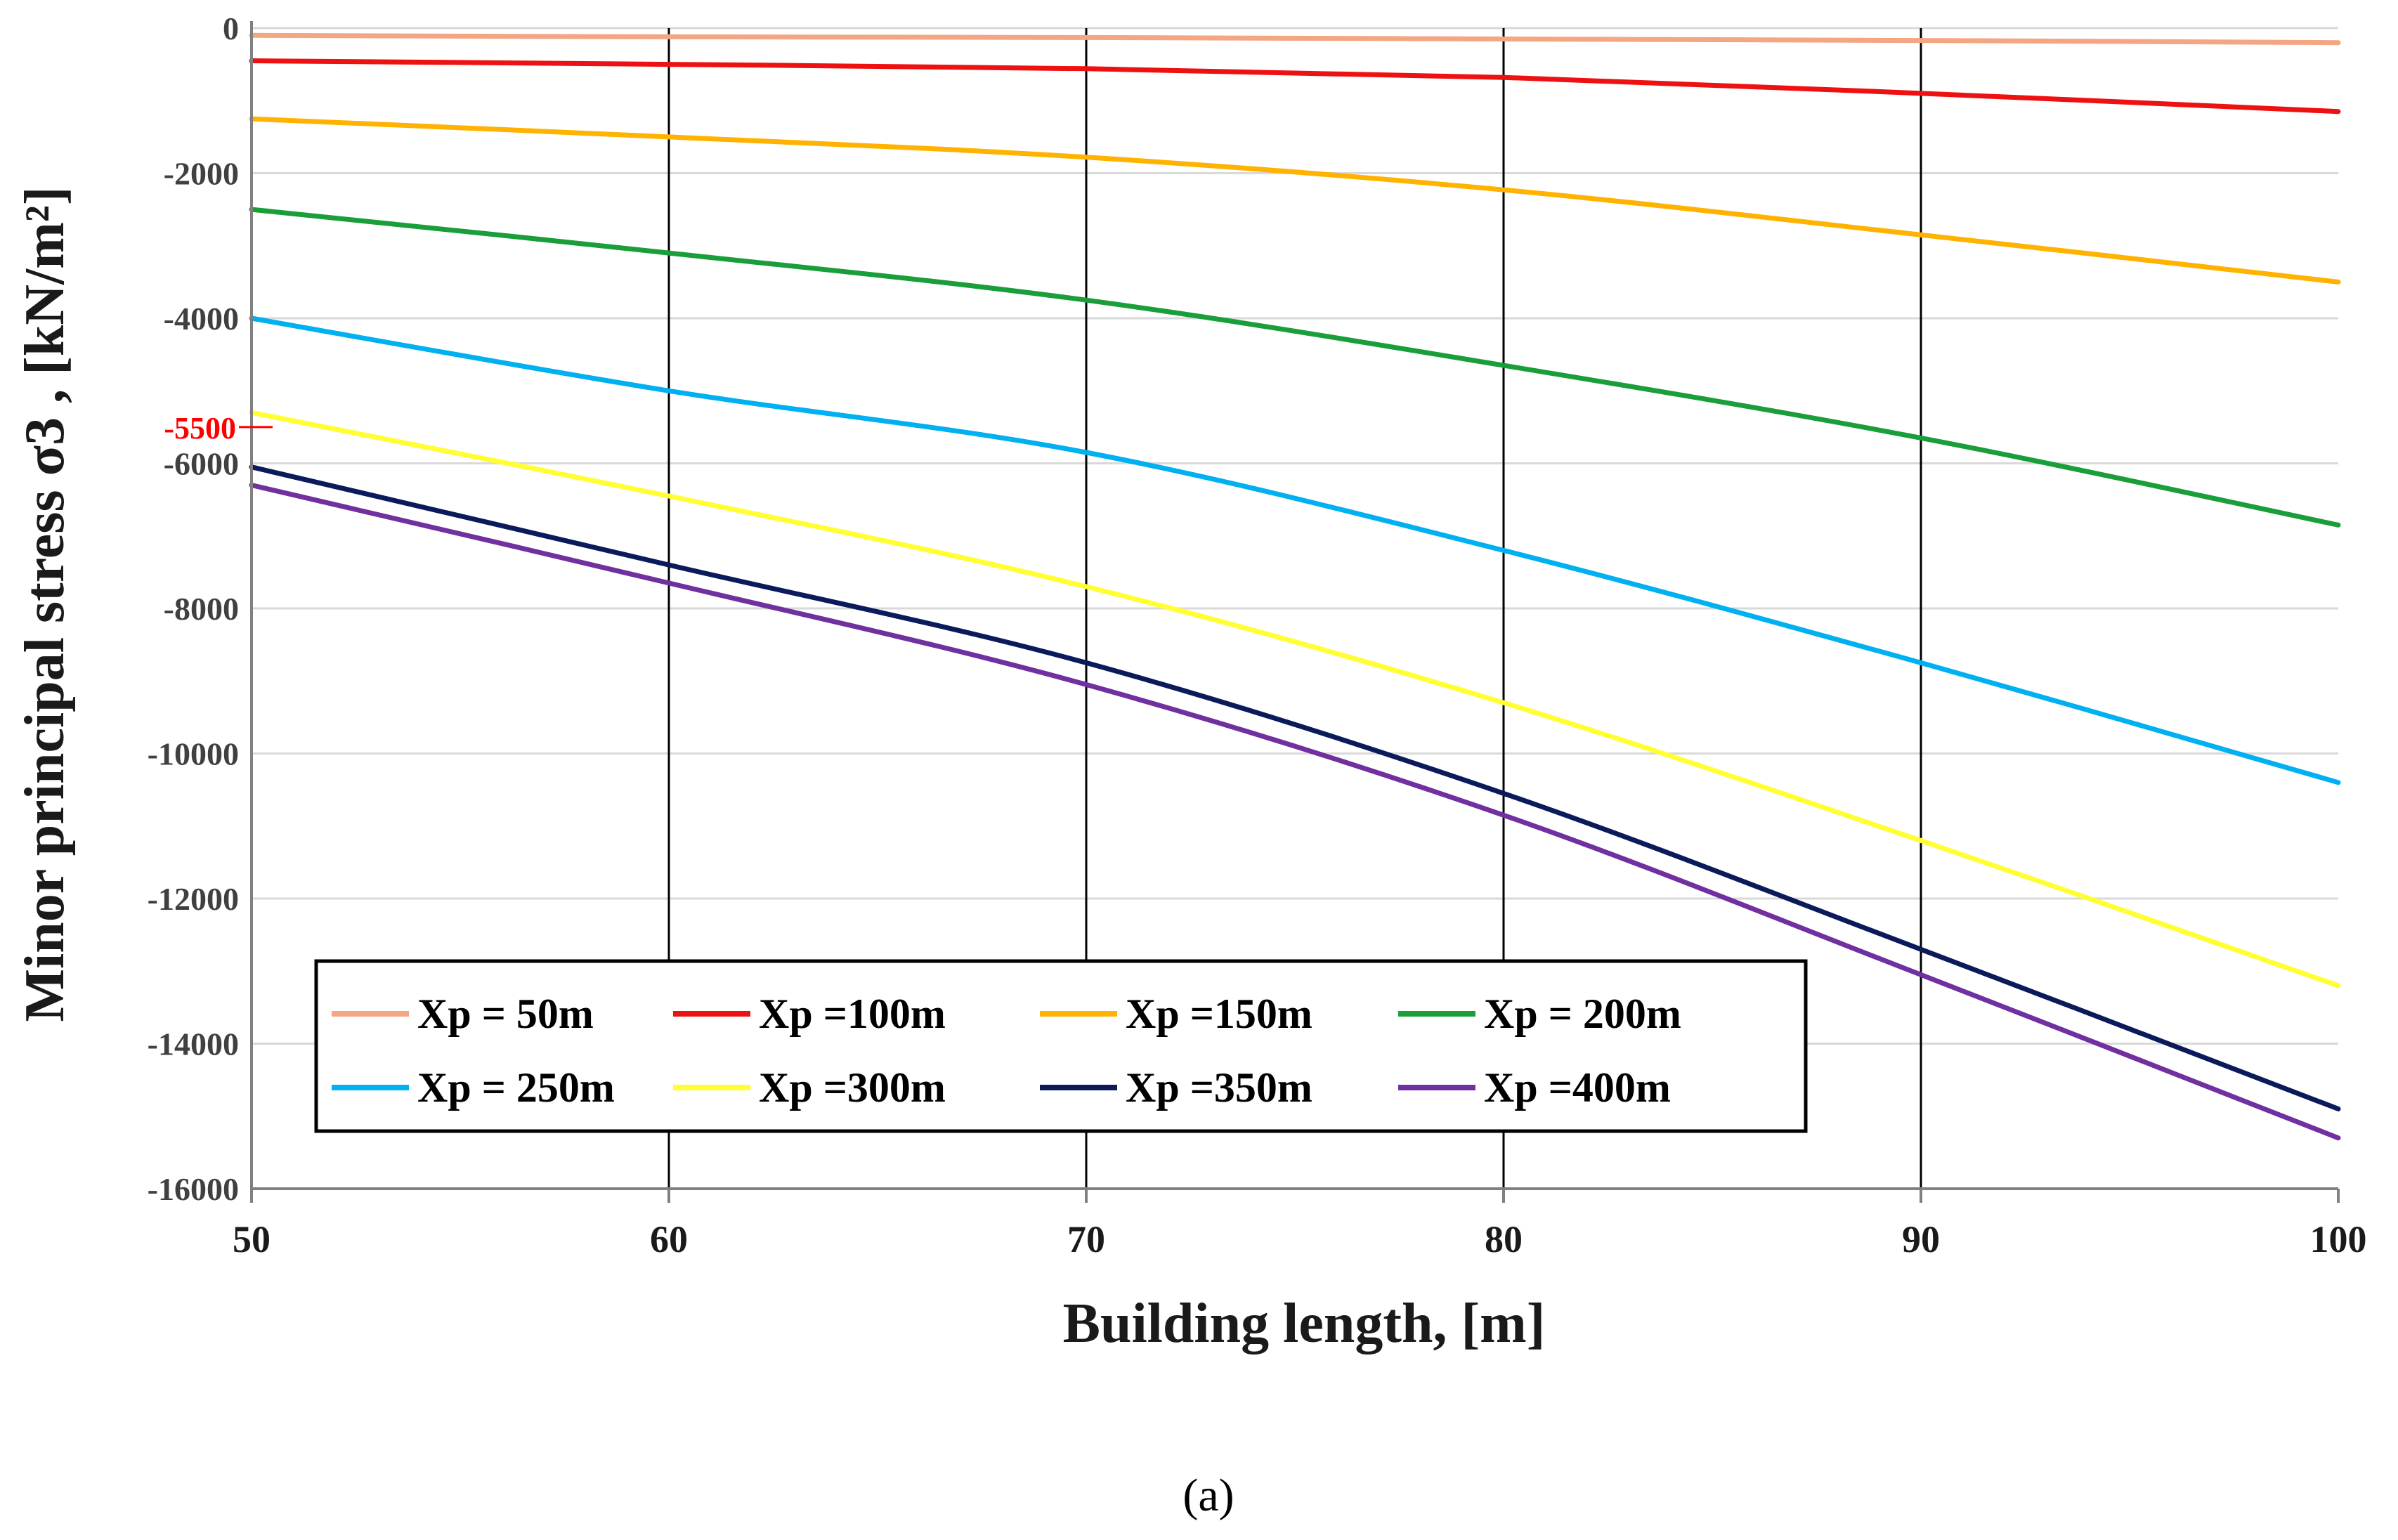 Image resolution: width=2398 pixels, height=1540 pixels. What do you see at coordinates (506, 1014) in the screenshot?
I see `legend-label: Xp = 50m` at bounding box center [506, 1014].